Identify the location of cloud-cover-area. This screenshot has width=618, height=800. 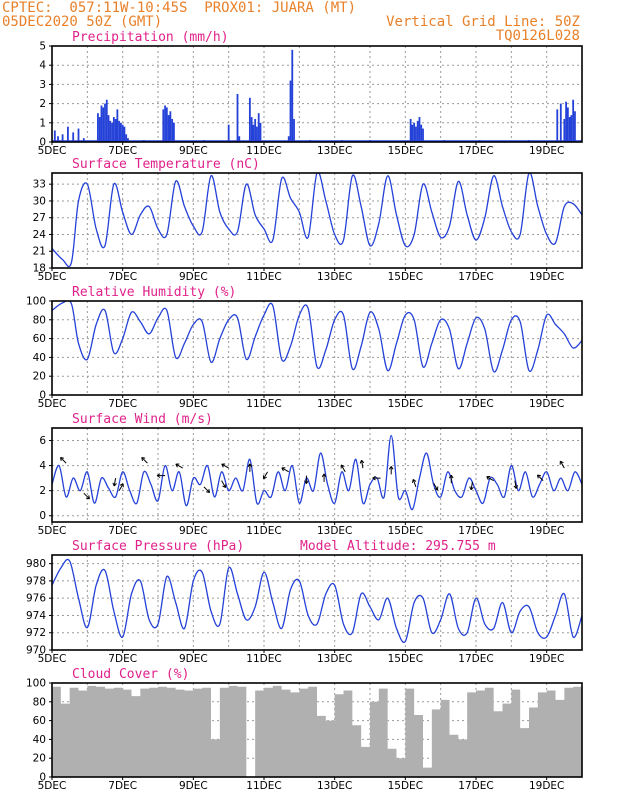
(317, 731).